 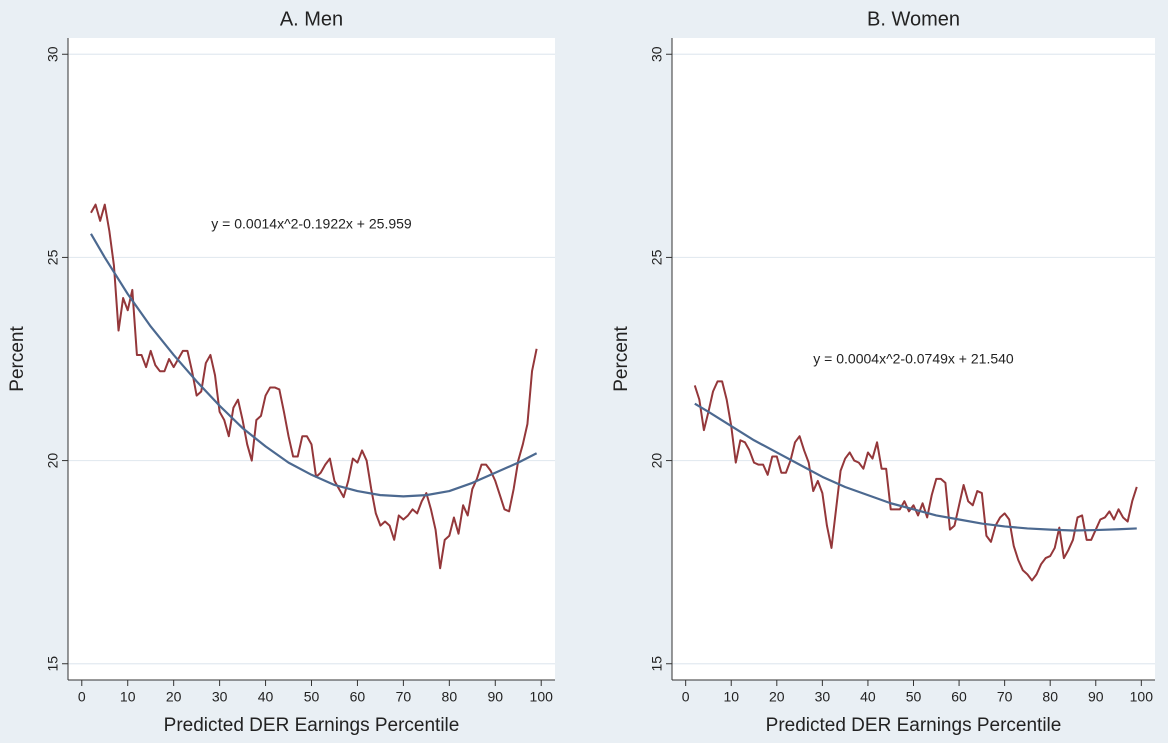 I want to click on fit-equation: y = 0.0004x^2-0.0749x + 21.540, so click(x=913, y=359).